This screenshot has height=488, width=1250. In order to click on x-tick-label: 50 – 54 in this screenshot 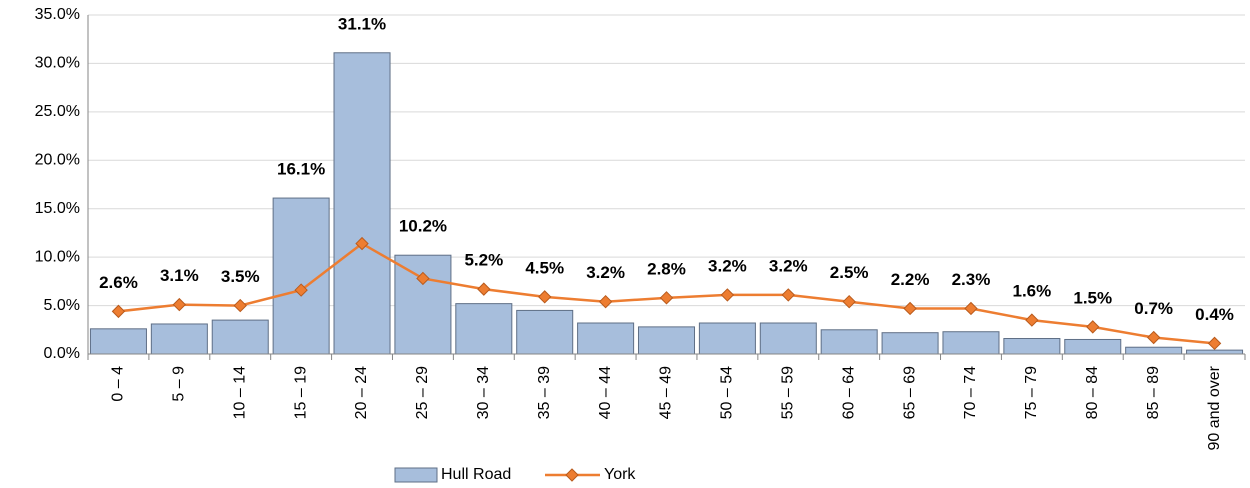, I will do `click(727, 392)`.